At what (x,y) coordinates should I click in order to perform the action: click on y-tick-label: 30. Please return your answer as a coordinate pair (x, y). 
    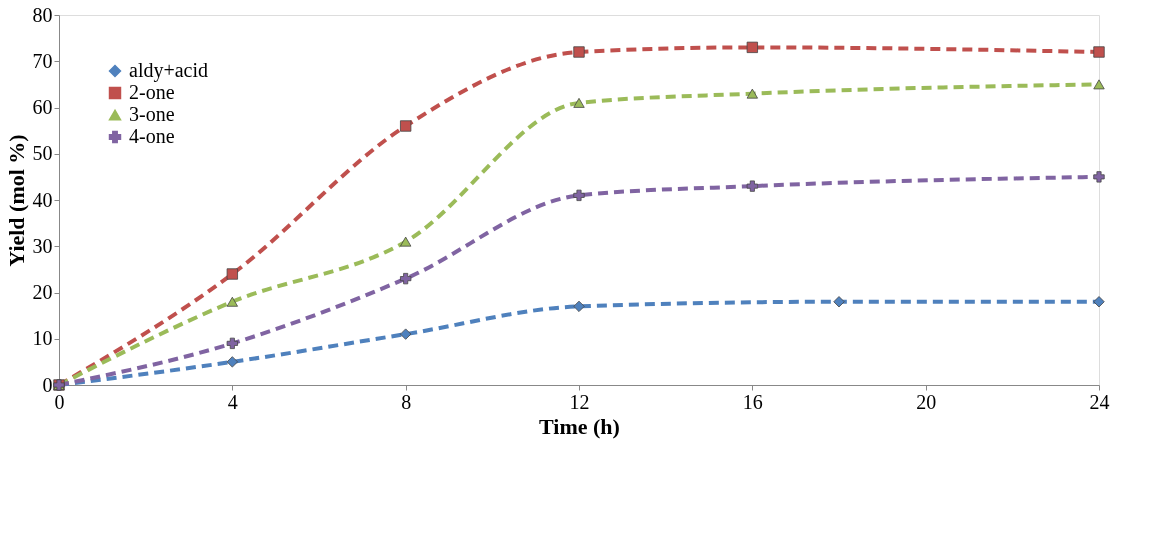
    Looking at the image, I should click on (42, 245).